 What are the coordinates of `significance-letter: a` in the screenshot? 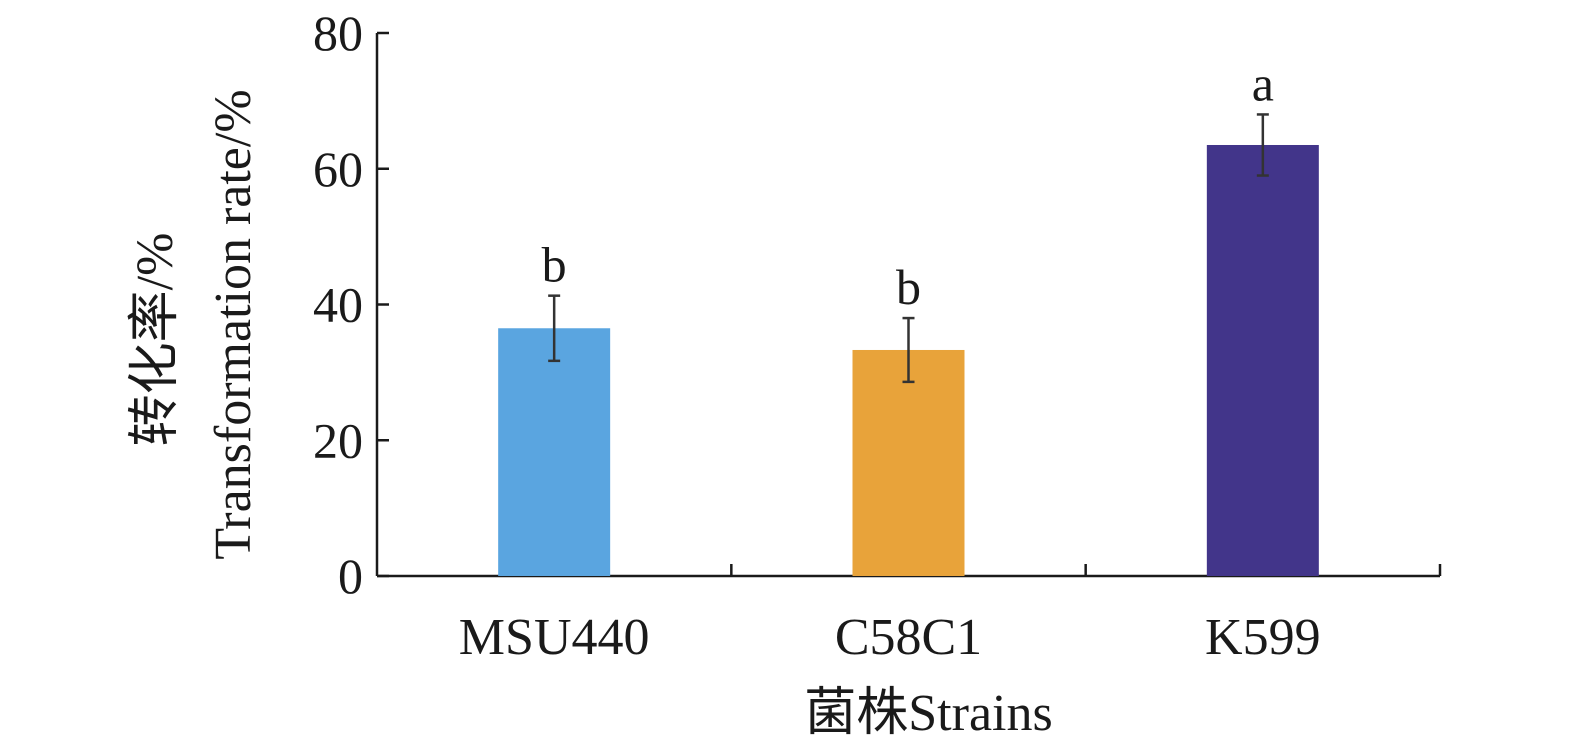 It's located at (1263, 83).